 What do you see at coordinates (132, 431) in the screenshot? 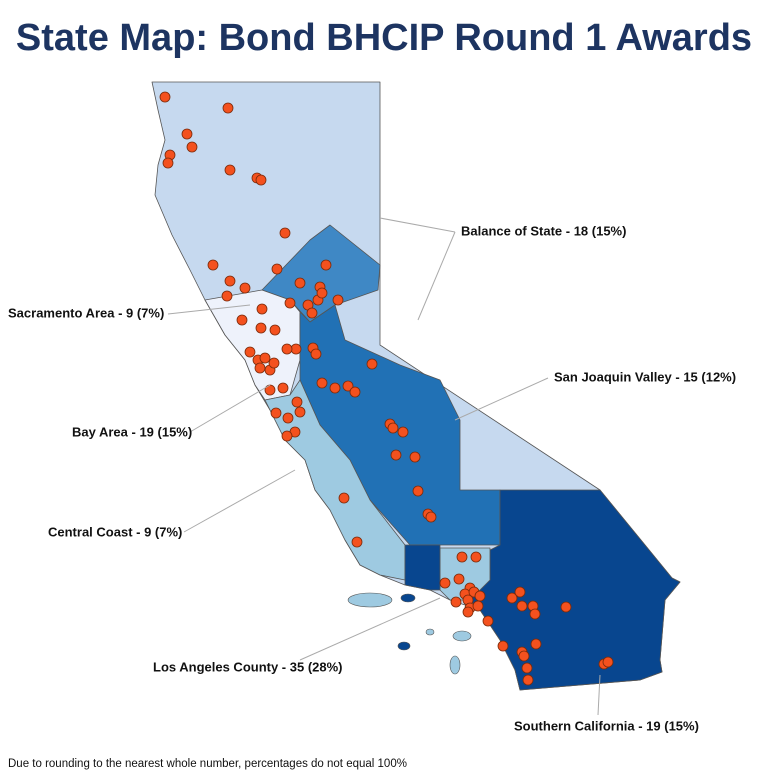
I see `region-label: Bay Area - 19 (15%)` at bounding box center [132, 431].